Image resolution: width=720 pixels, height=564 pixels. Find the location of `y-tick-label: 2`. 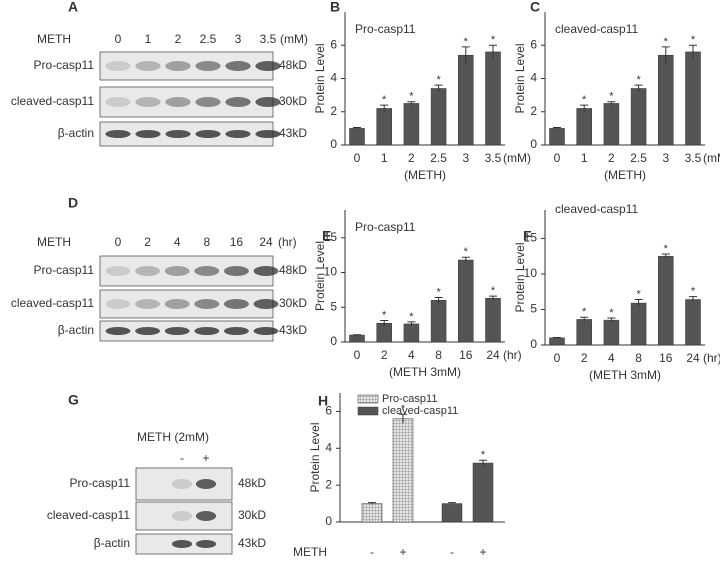

y-tick-label: 2 is located at coordinates (333, 111).